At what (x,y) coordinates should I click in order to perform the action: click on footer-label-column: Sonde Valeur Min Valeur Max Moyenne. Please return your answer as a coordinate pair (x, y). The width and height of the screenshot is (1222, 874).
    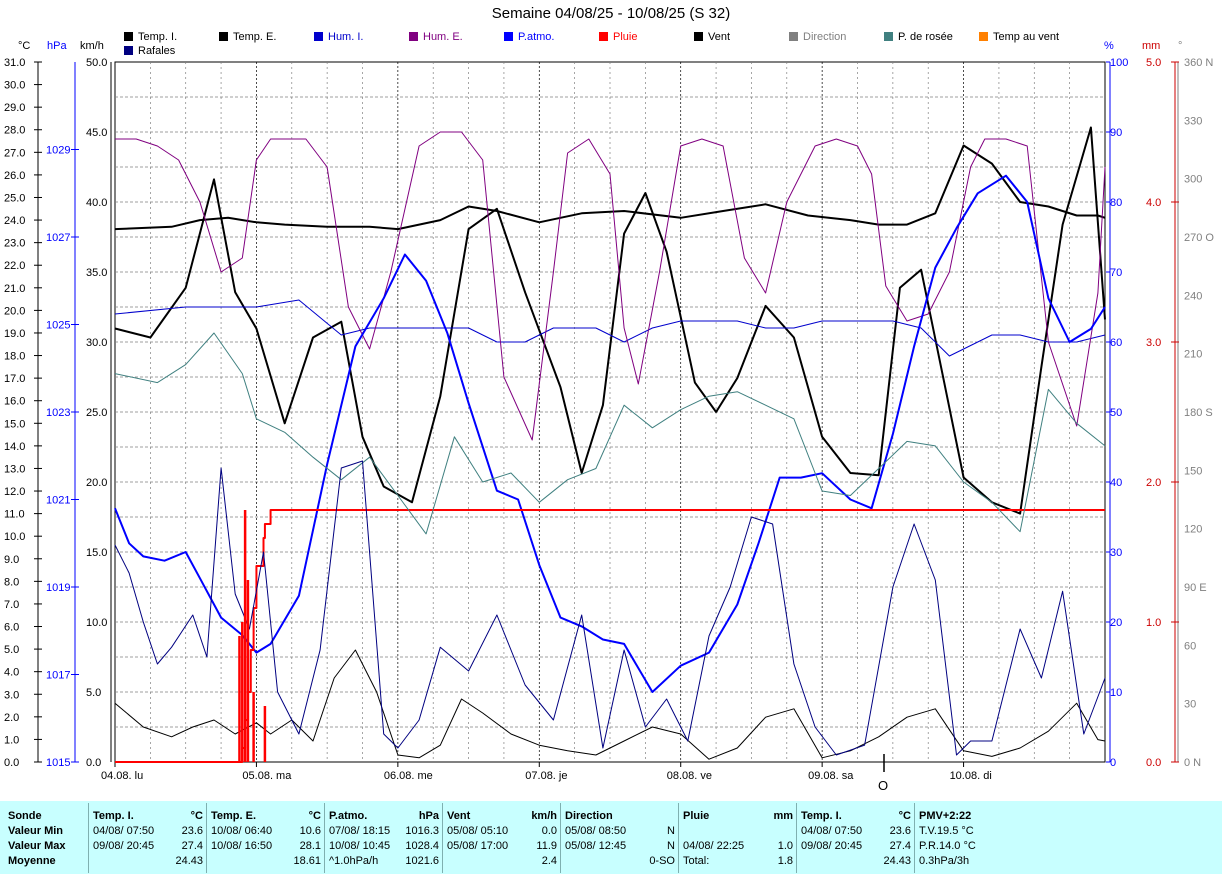
    Looking at the image, I should click on (48, 837).